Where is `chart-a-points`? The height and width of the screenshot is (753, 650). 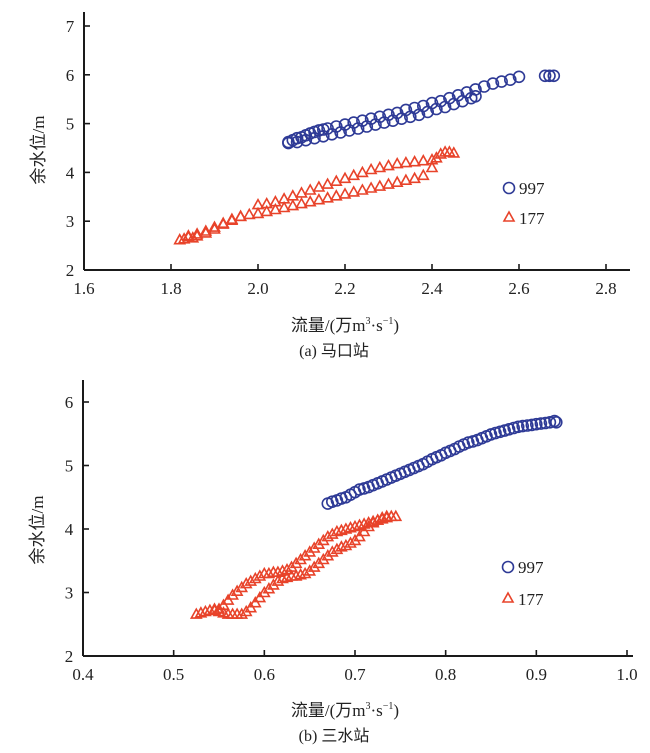 chart-a-points is located at coordinates (367, 157).